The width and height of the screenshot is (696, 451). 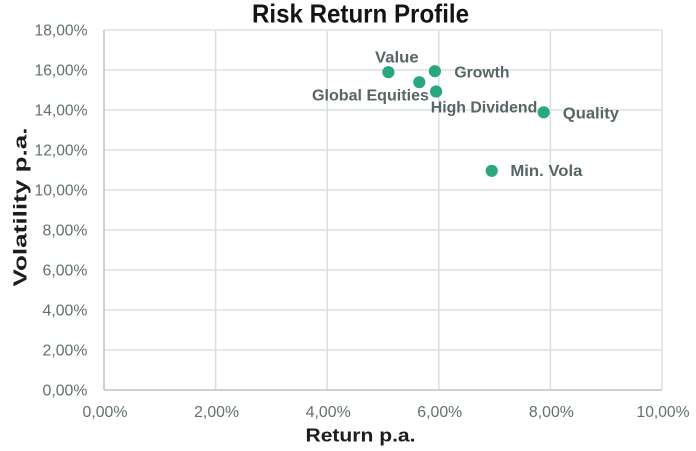 I want to click on svg-text: Global Equities, so click(x=370, y=95).